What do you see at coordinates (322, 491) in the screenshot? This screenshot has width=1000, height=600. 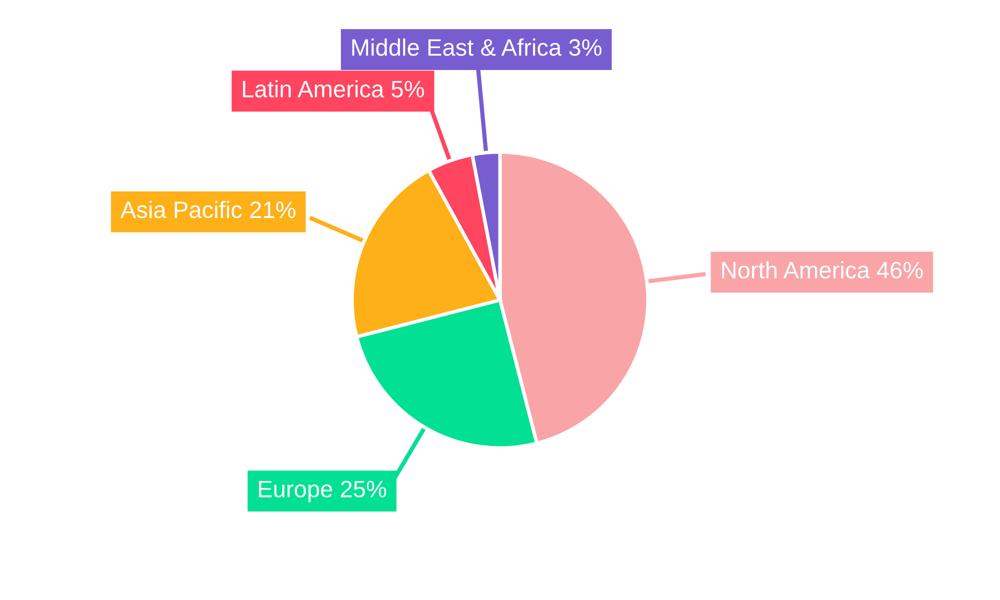 I see `slice-label: Europe 25%` at bounding box center [322, 491].